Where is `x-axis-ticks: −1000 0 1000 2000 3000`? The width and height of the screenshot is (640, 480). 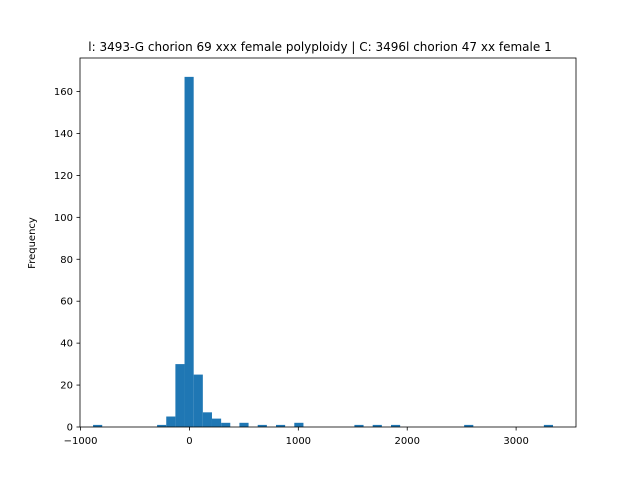
x-axis-ticks: −1000 0 1000 2000 3000 is located at coordinates (296, 437).